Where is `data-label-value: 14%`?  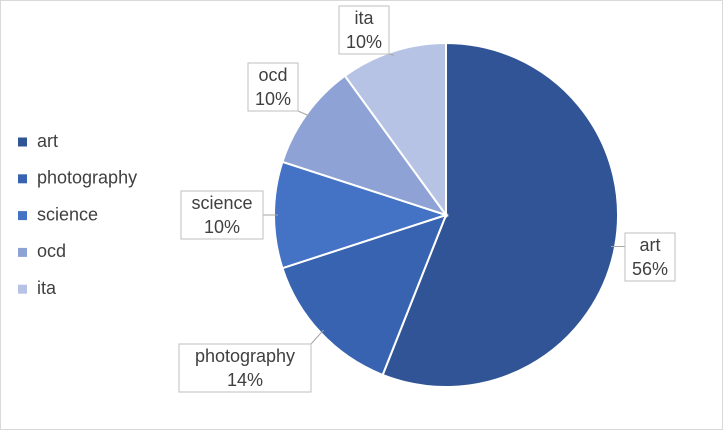
data-label-value: 14% is located at coordinates (245, 380).